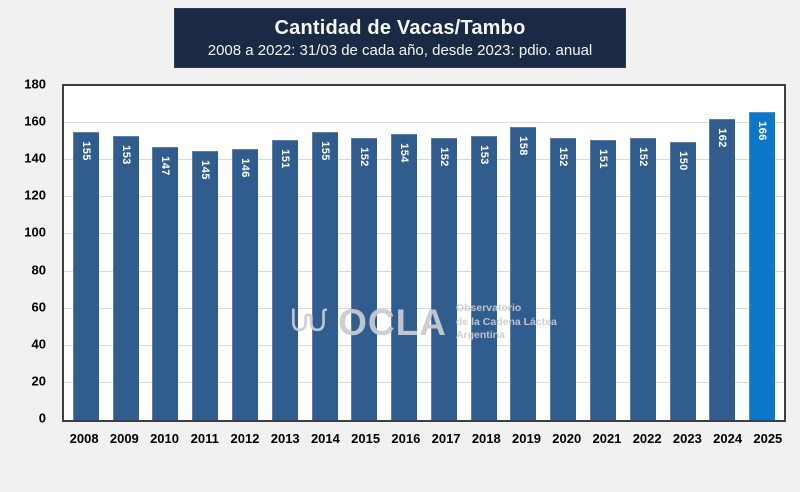 Image resolution: width=800 pixels, height=492 pixels. Describe the element at coordinates (124, 438) in the screenshot. I see `x-tick-2009: 2009` at that location.